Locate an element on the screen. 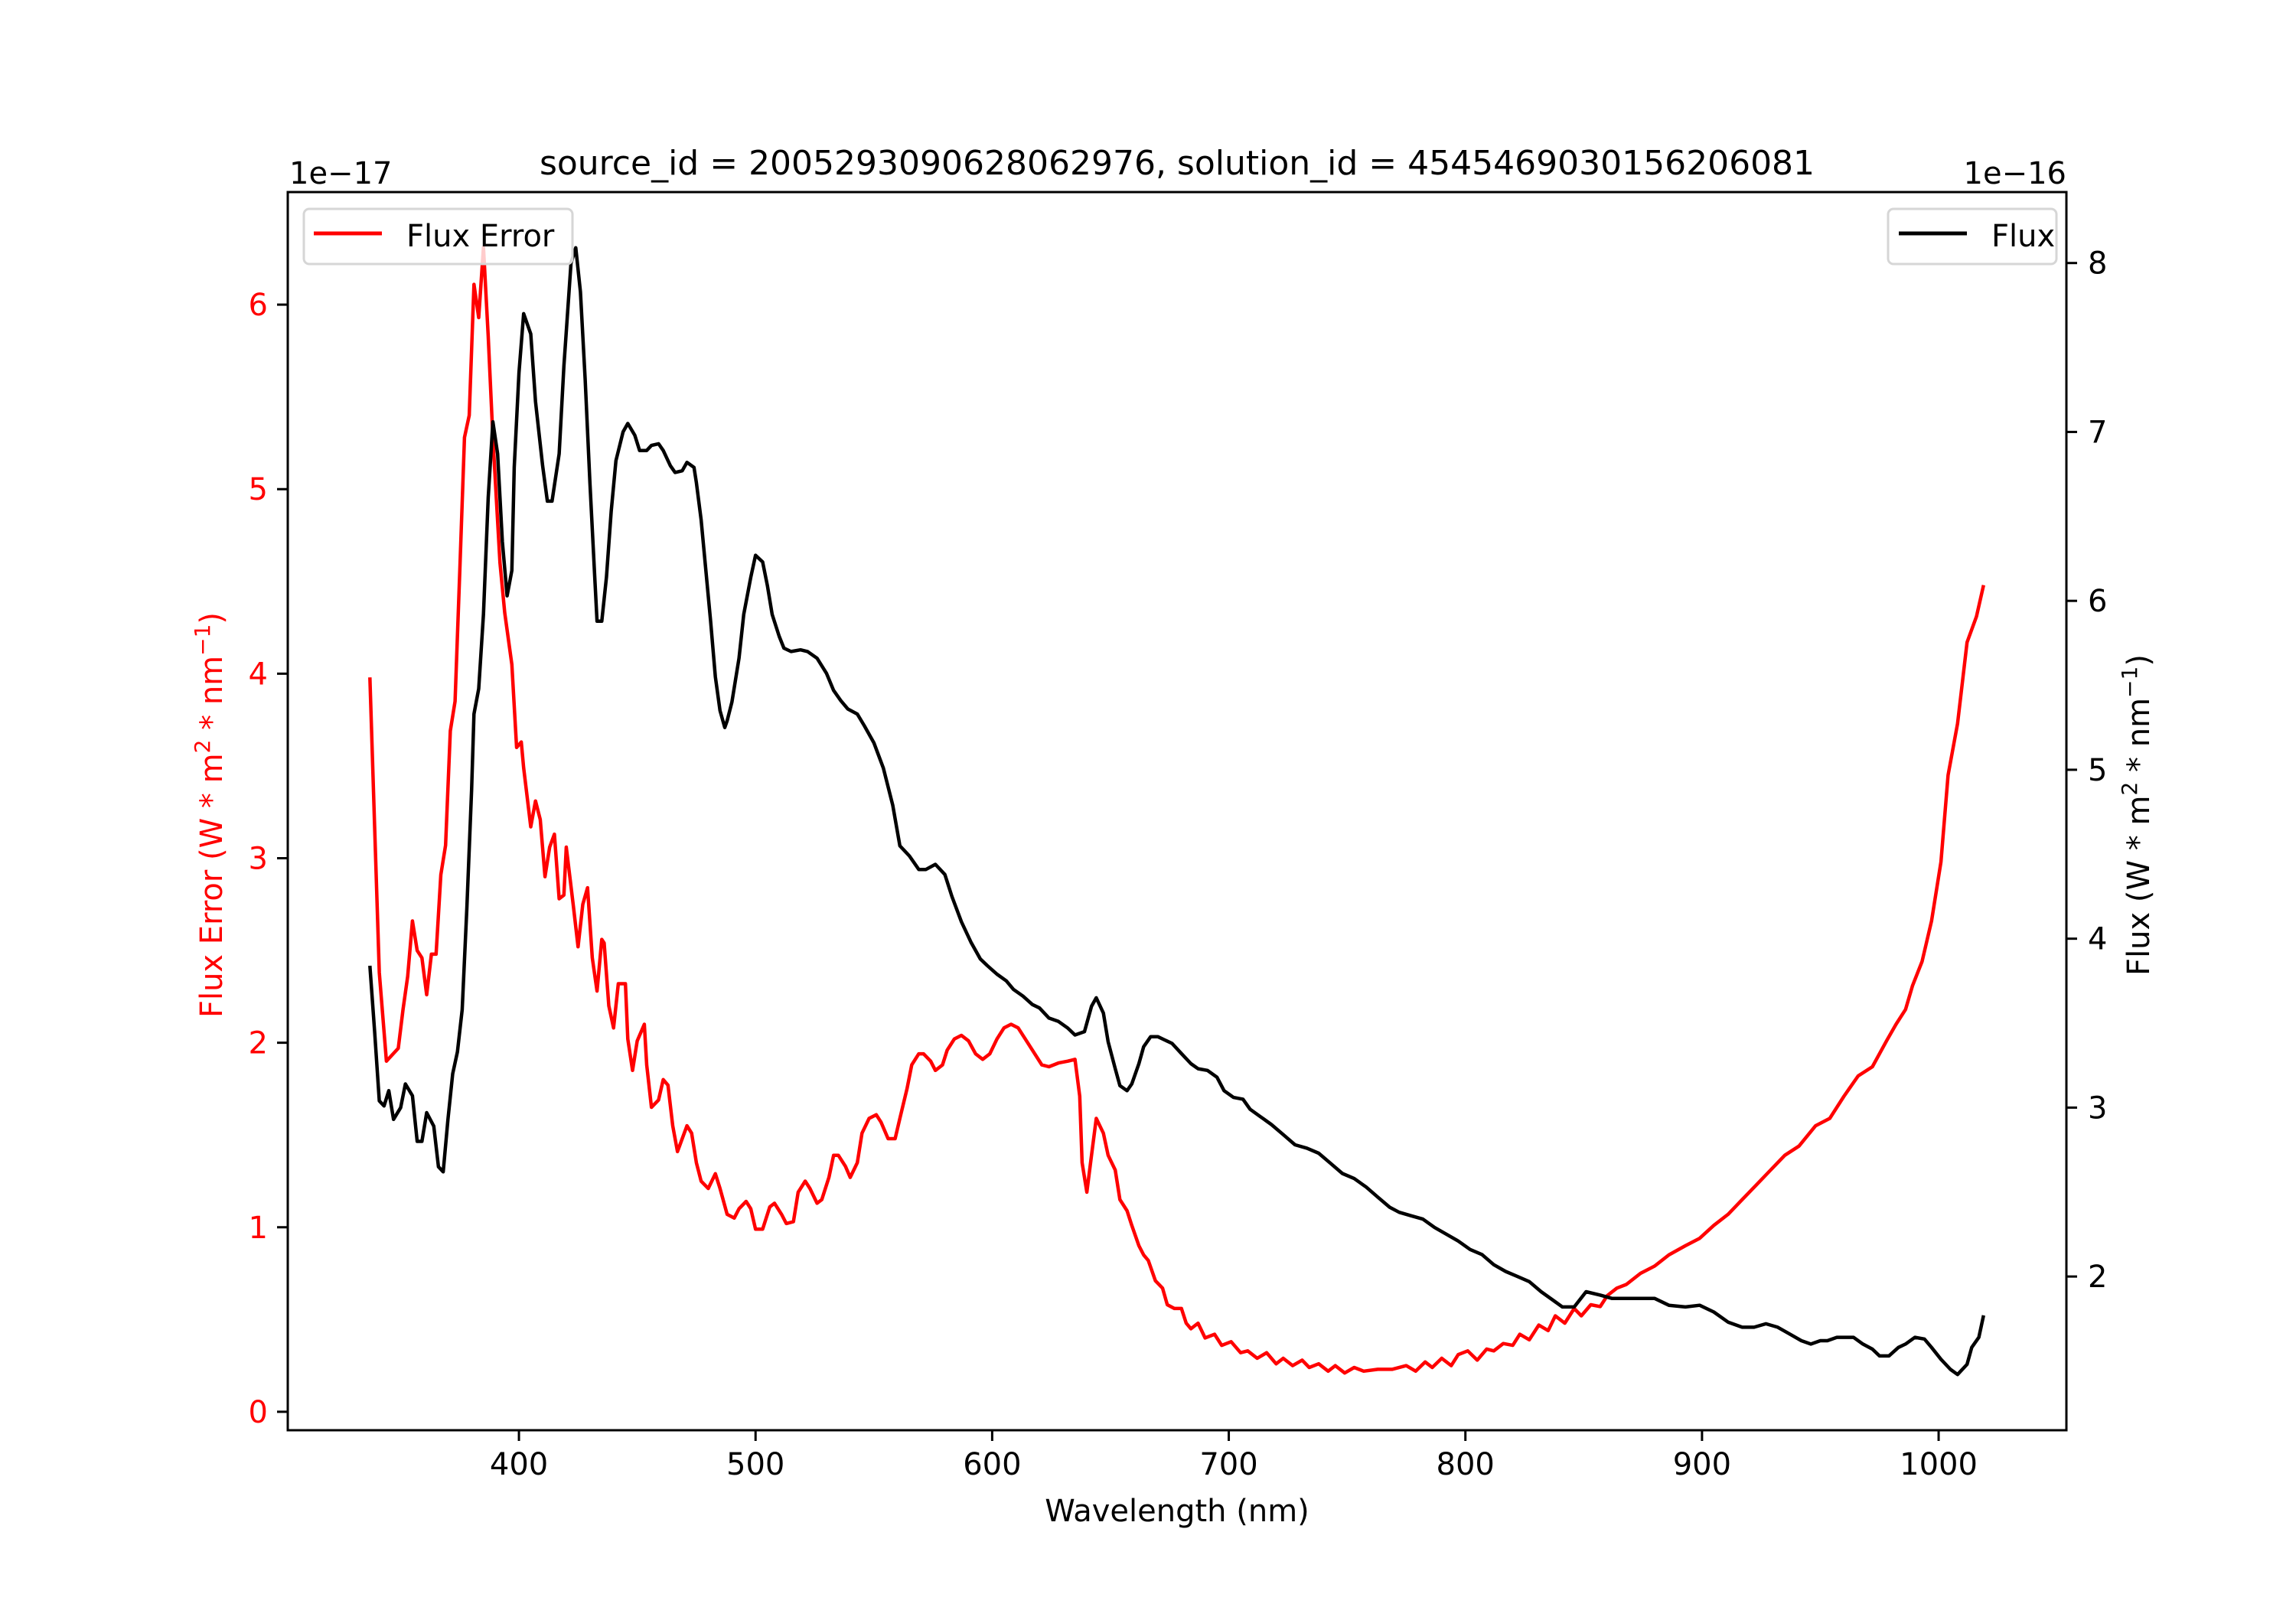 The height and width of the screenshot is (1607, 2296). right-y-label-mid: * nm is located at coordinates (2139, 740).